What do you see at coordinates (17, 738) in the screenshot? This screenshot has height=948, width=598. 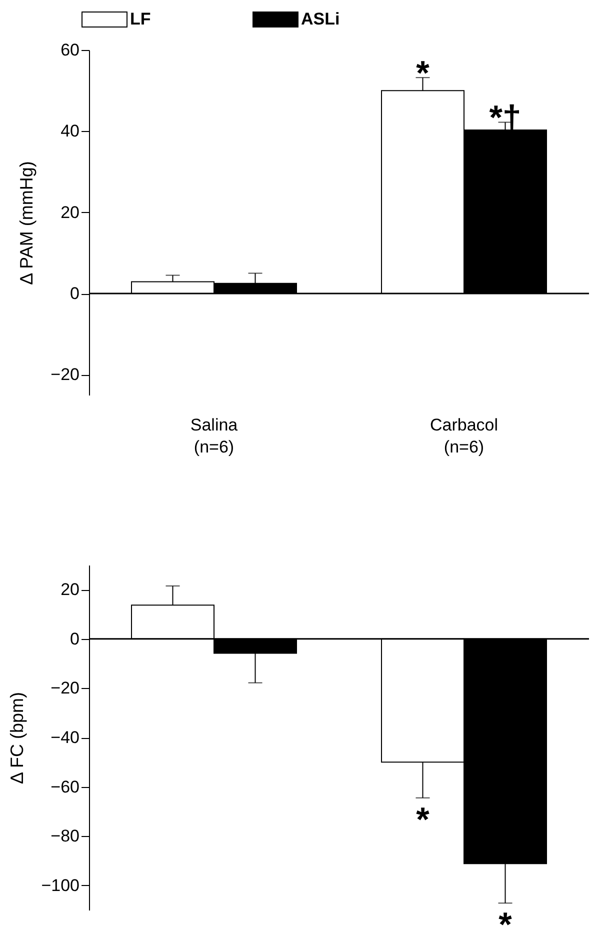 I see `y-axis-title: Δ FC (bpm)` at bounding box center [17, 738].